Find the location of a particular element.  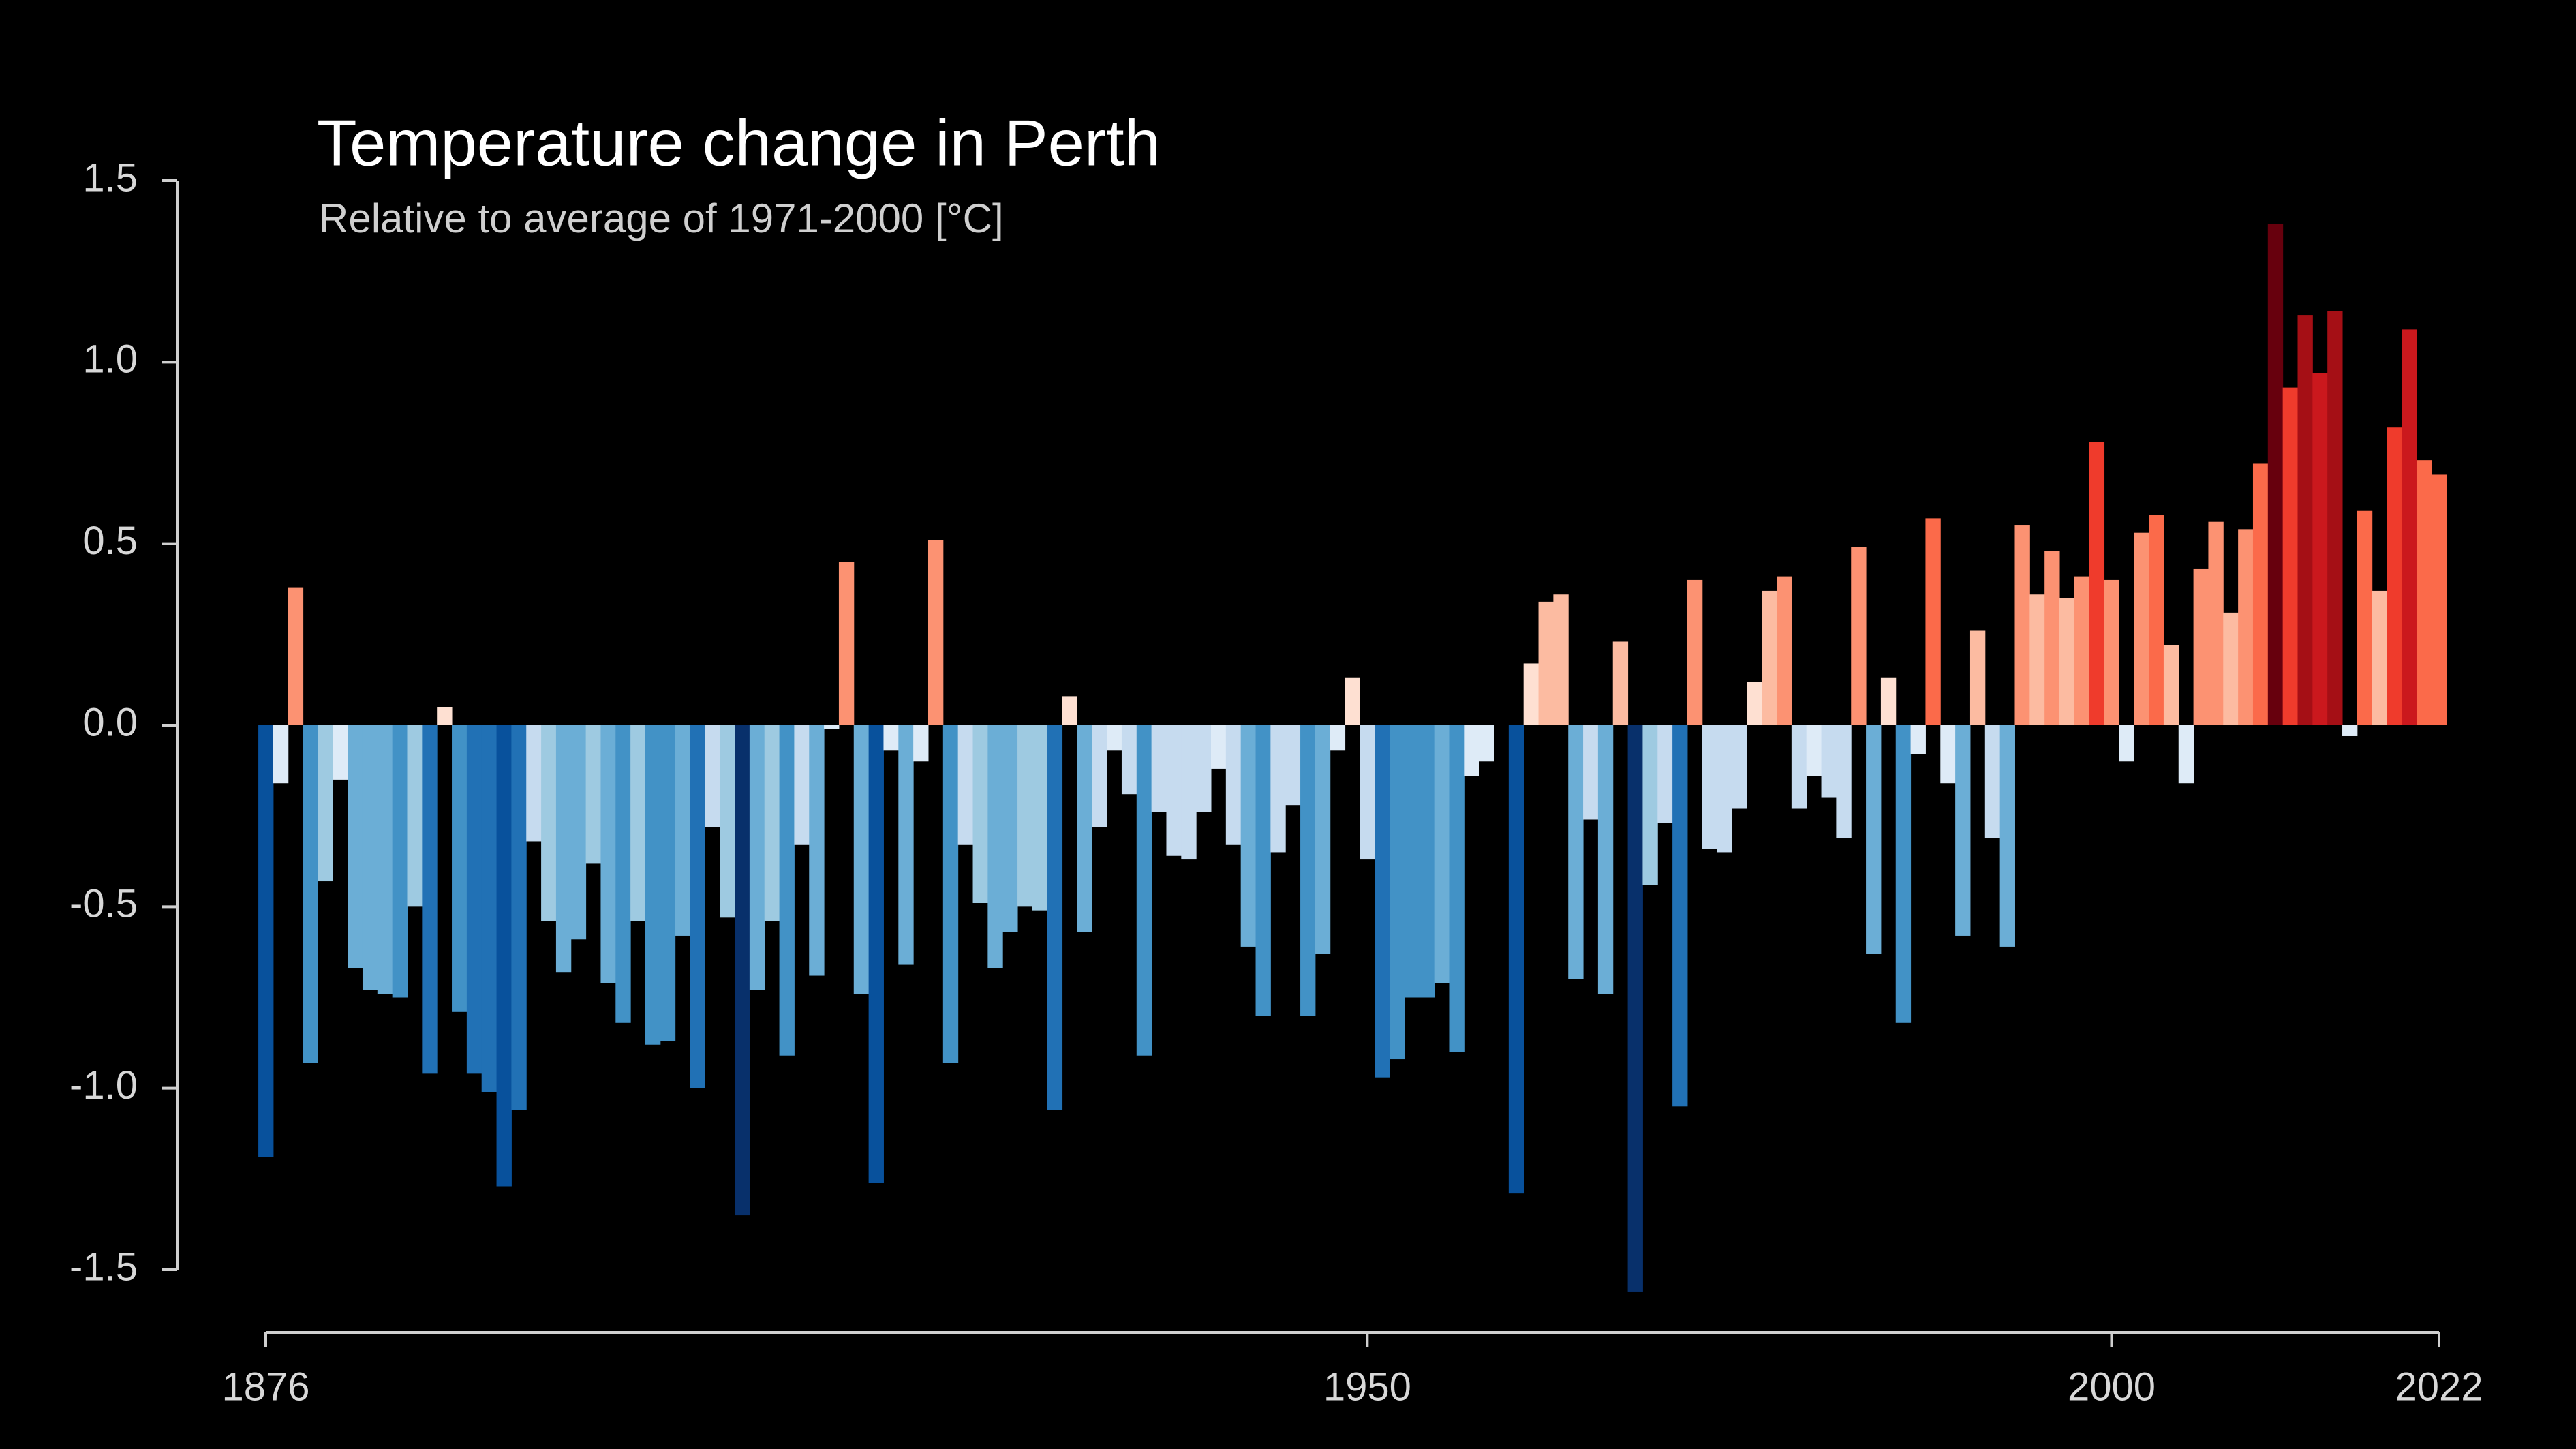

y-tick-label: 0.5 is located at coordinates (110, 541).